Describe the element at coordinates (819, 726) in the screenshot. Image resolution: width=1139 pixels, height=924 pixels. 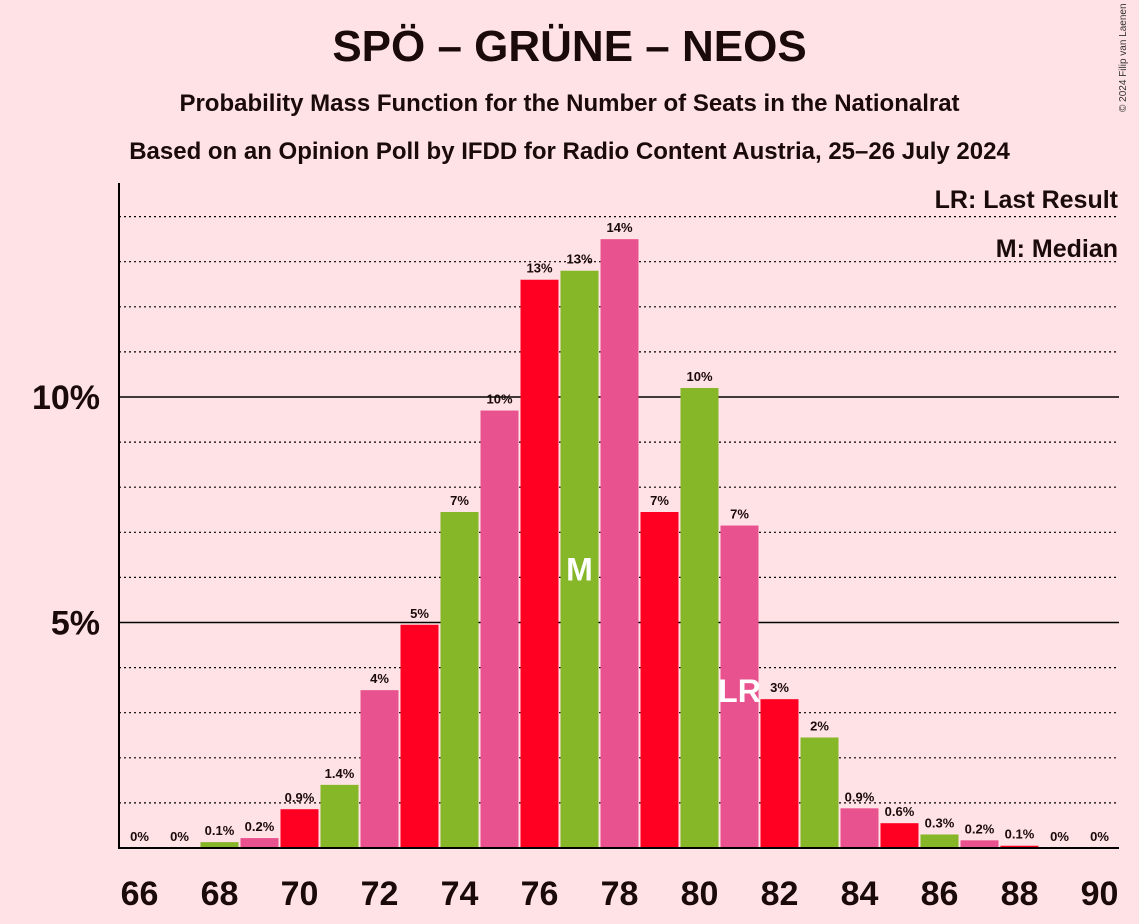
I see `data-label-83: 2%` at that location.